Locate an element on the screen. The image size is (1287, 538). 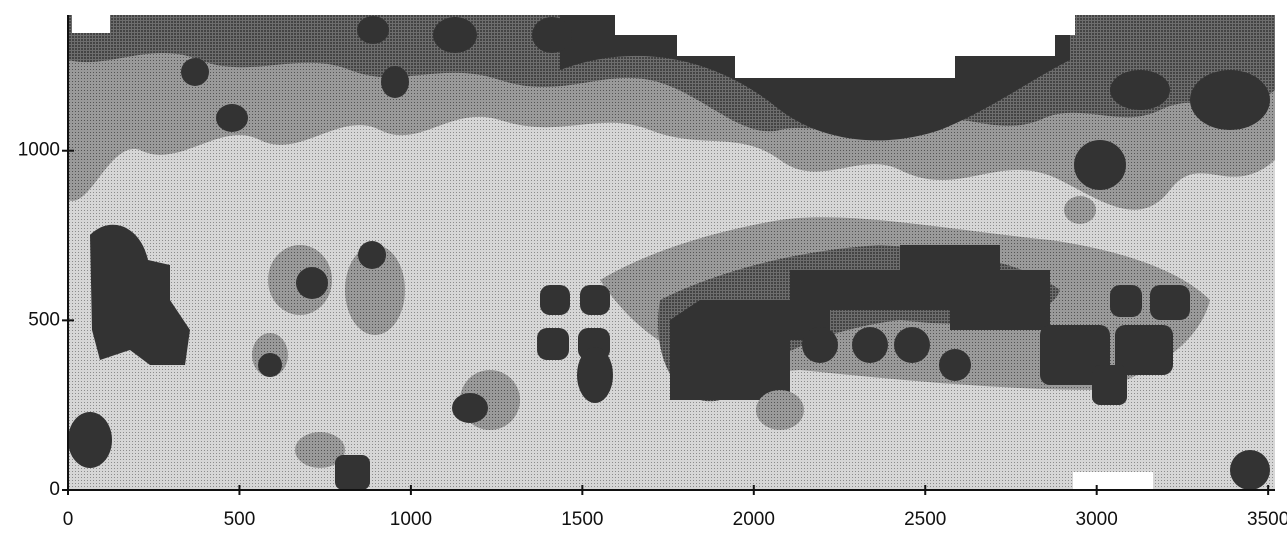
x-tick-label: 1000 is located at coordinates (411, 519).